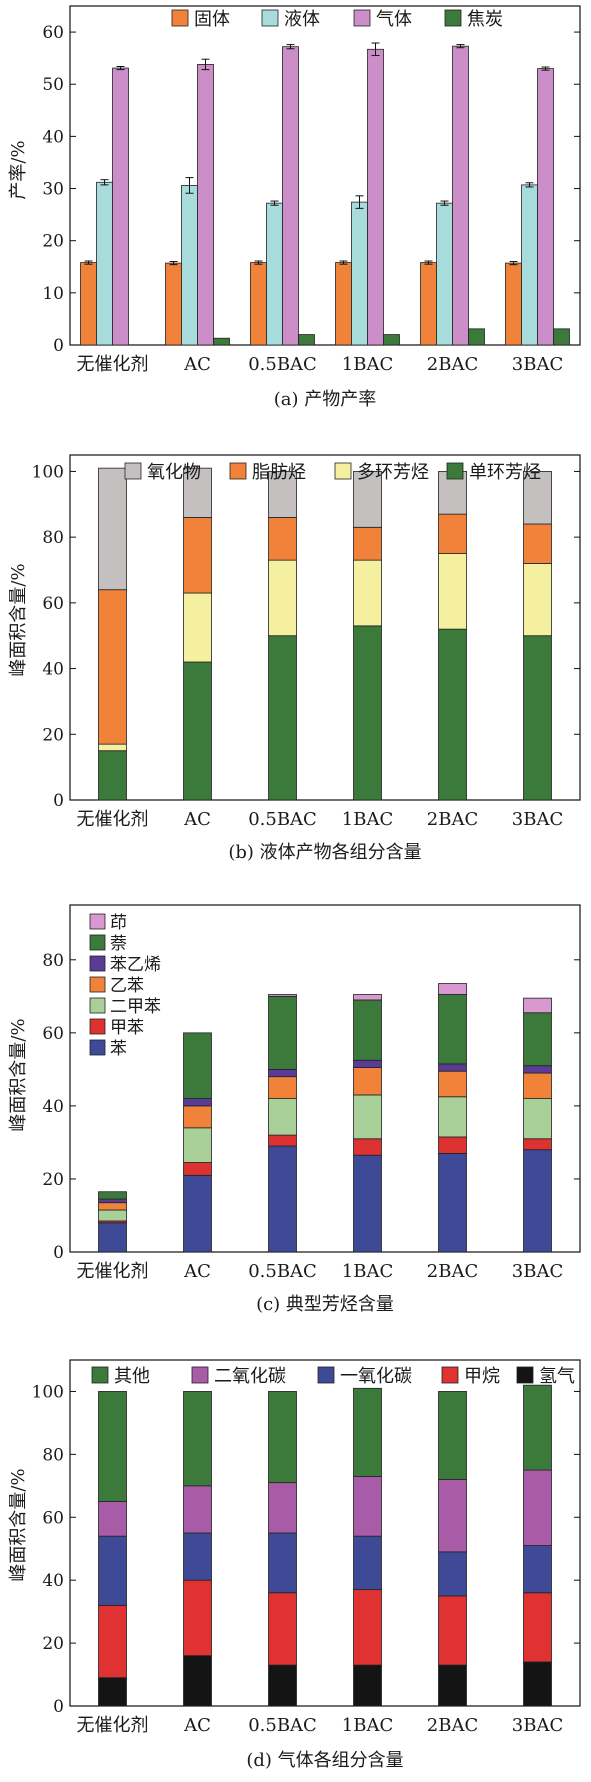 This screenshot has height=1782, width=591. What do you see at coordinates (221, 341) in the screenshot?
I see `bar-焦炭-AC` at bounding box center [221, 341].